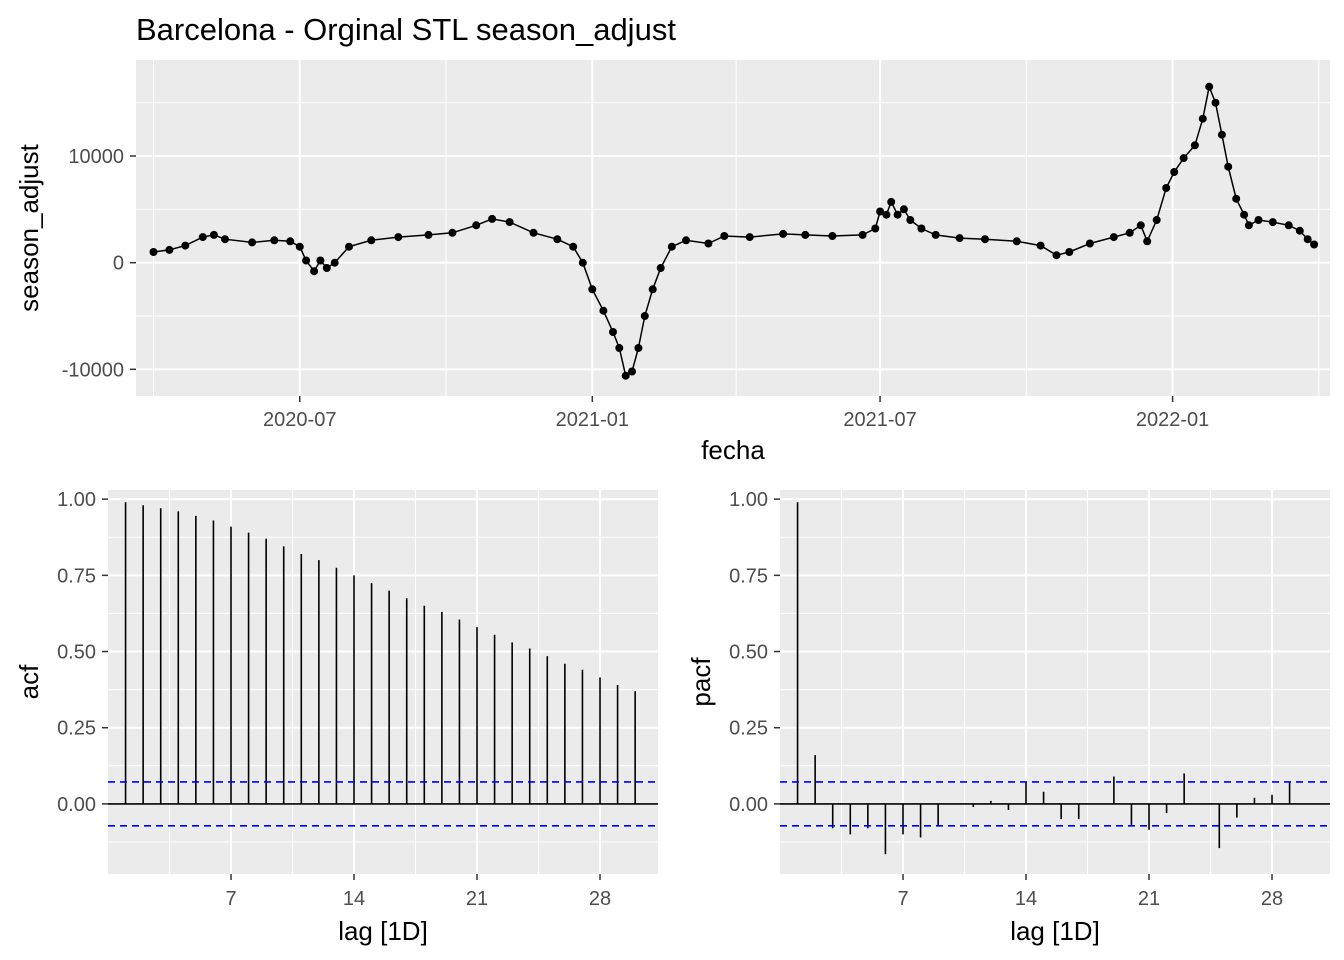 The width and height of the screenshot is (1344, 960). What do you see at coordinates (701, 682) in the screenshot?
I see `pacf-y-axis-title: pacf` at bounding box center [701, 682].